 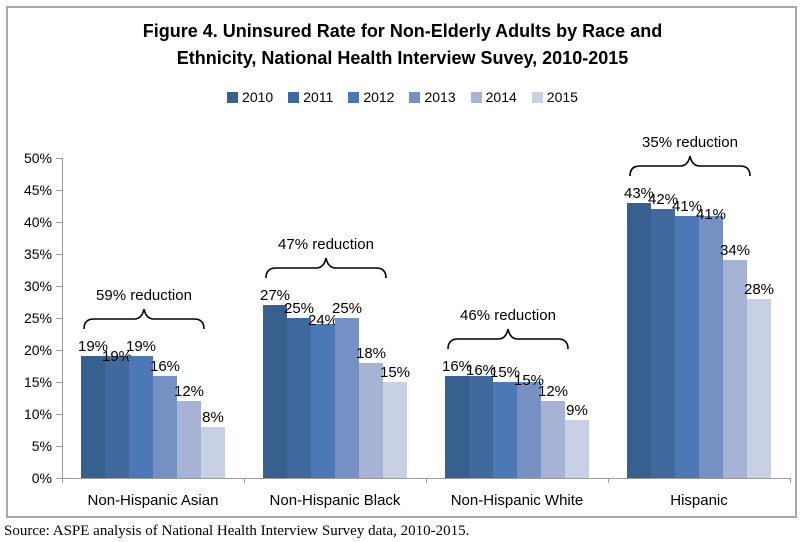 What do you see at coordinates (577, 449) in the screenshot?
I see `bar-2015-non-hispanic-white` at bounding box center [577, 449].